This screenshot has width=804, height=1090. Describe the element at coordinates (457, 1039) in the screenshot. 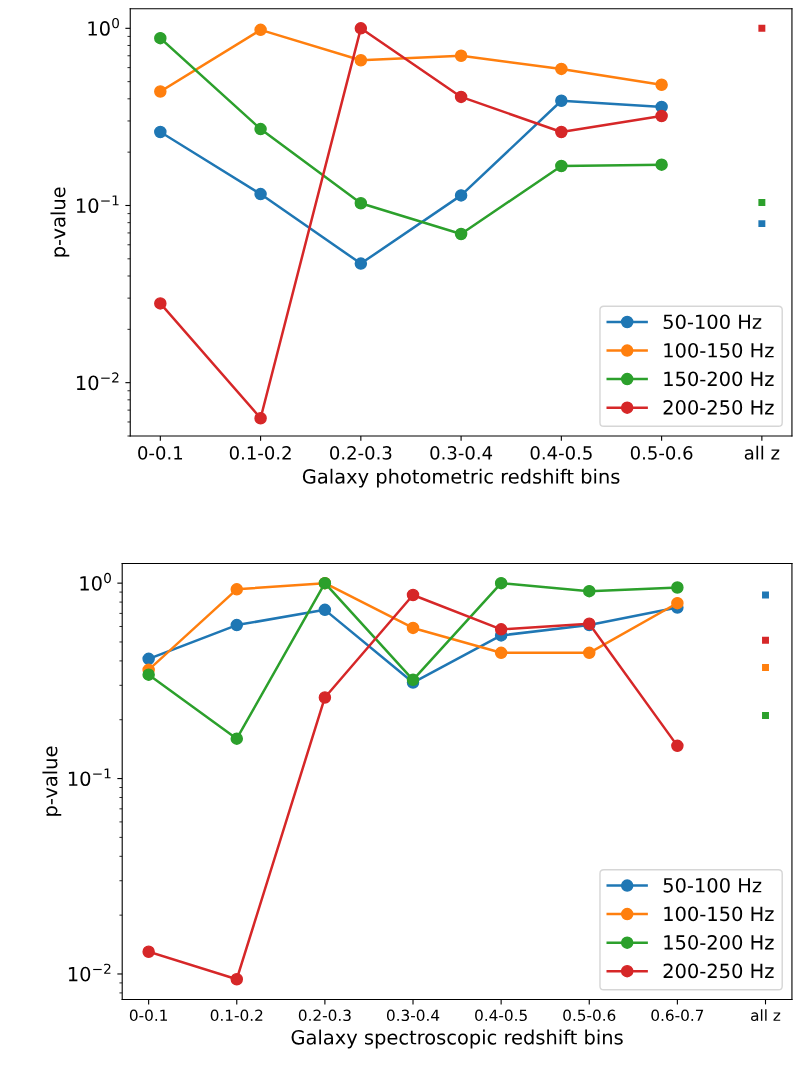

I see `x-axis-title: Galaxy spectroscopic redshift bins` at that location.